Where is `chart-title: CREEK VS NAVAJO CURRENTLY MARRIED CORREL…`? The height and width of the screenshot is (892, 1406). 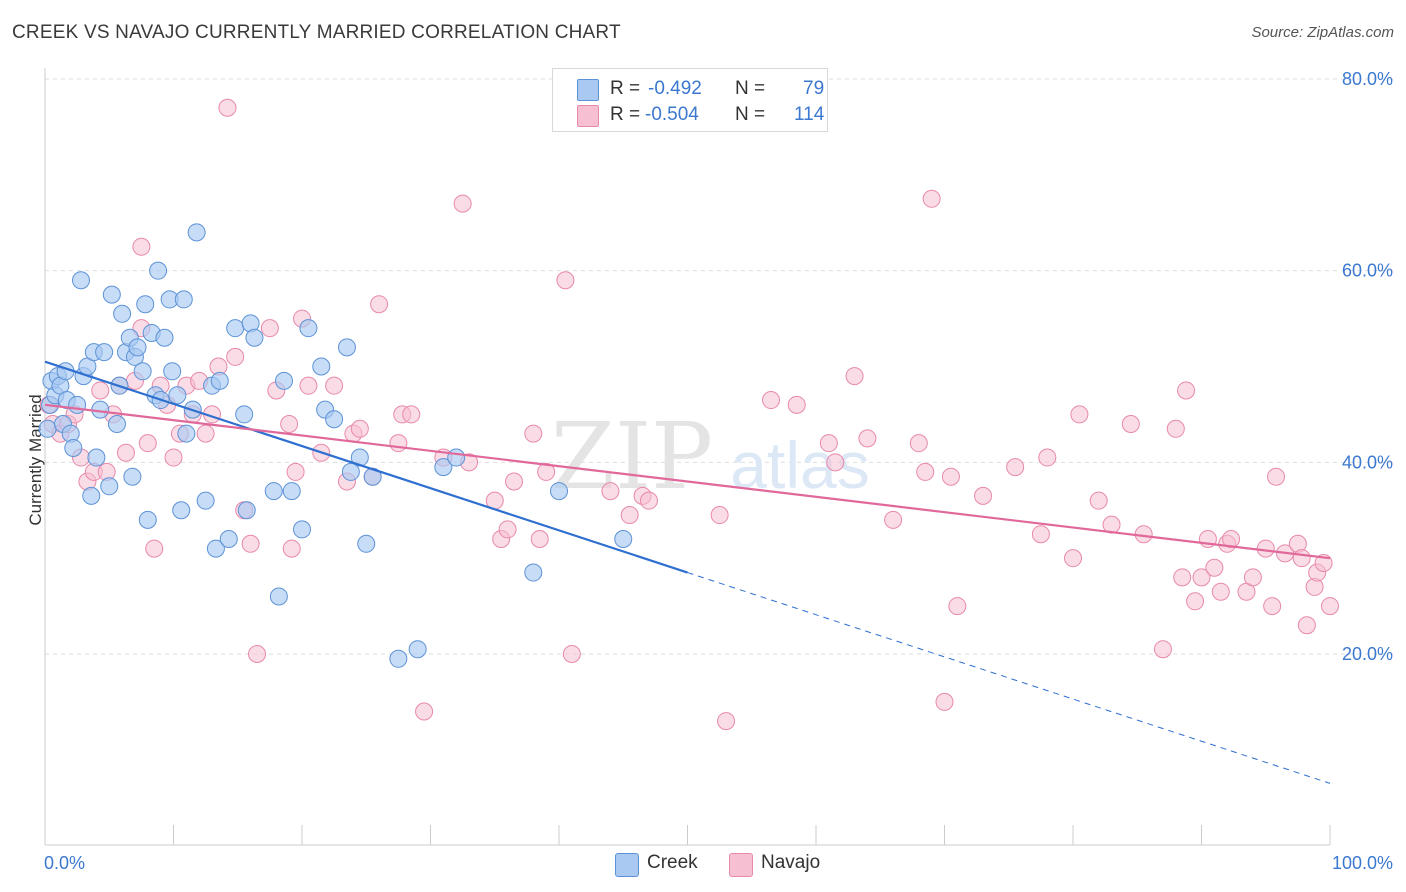
chart-title: CREEK VS NAVAJO CURRENTLY MARRIED CORREL… is located at coordinates (316, 32).